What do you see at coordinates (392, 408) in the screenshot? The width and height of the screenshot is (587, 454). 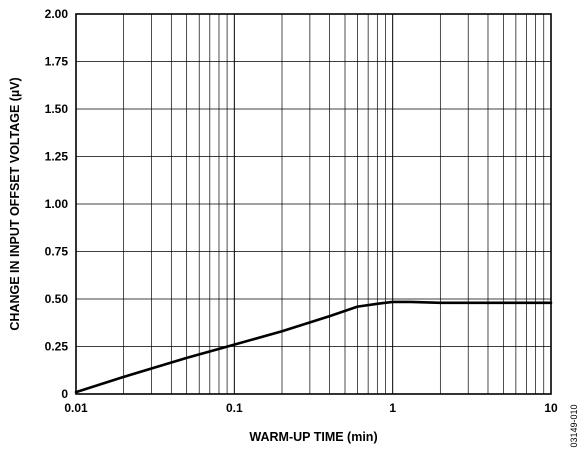 I see `x-tick-label: 1` at bounding box center [392, 408].